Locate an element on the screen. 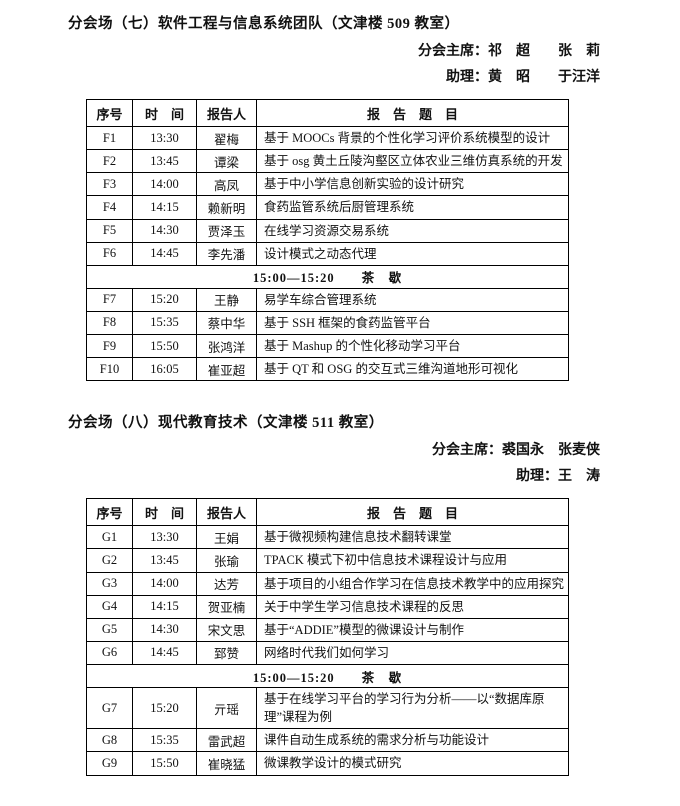 The width and height of the screenshot is (680, 806). session-row: F5 14:30 贾泽玉 在线学习资源交易系统 is located at coordinates (327, 230).